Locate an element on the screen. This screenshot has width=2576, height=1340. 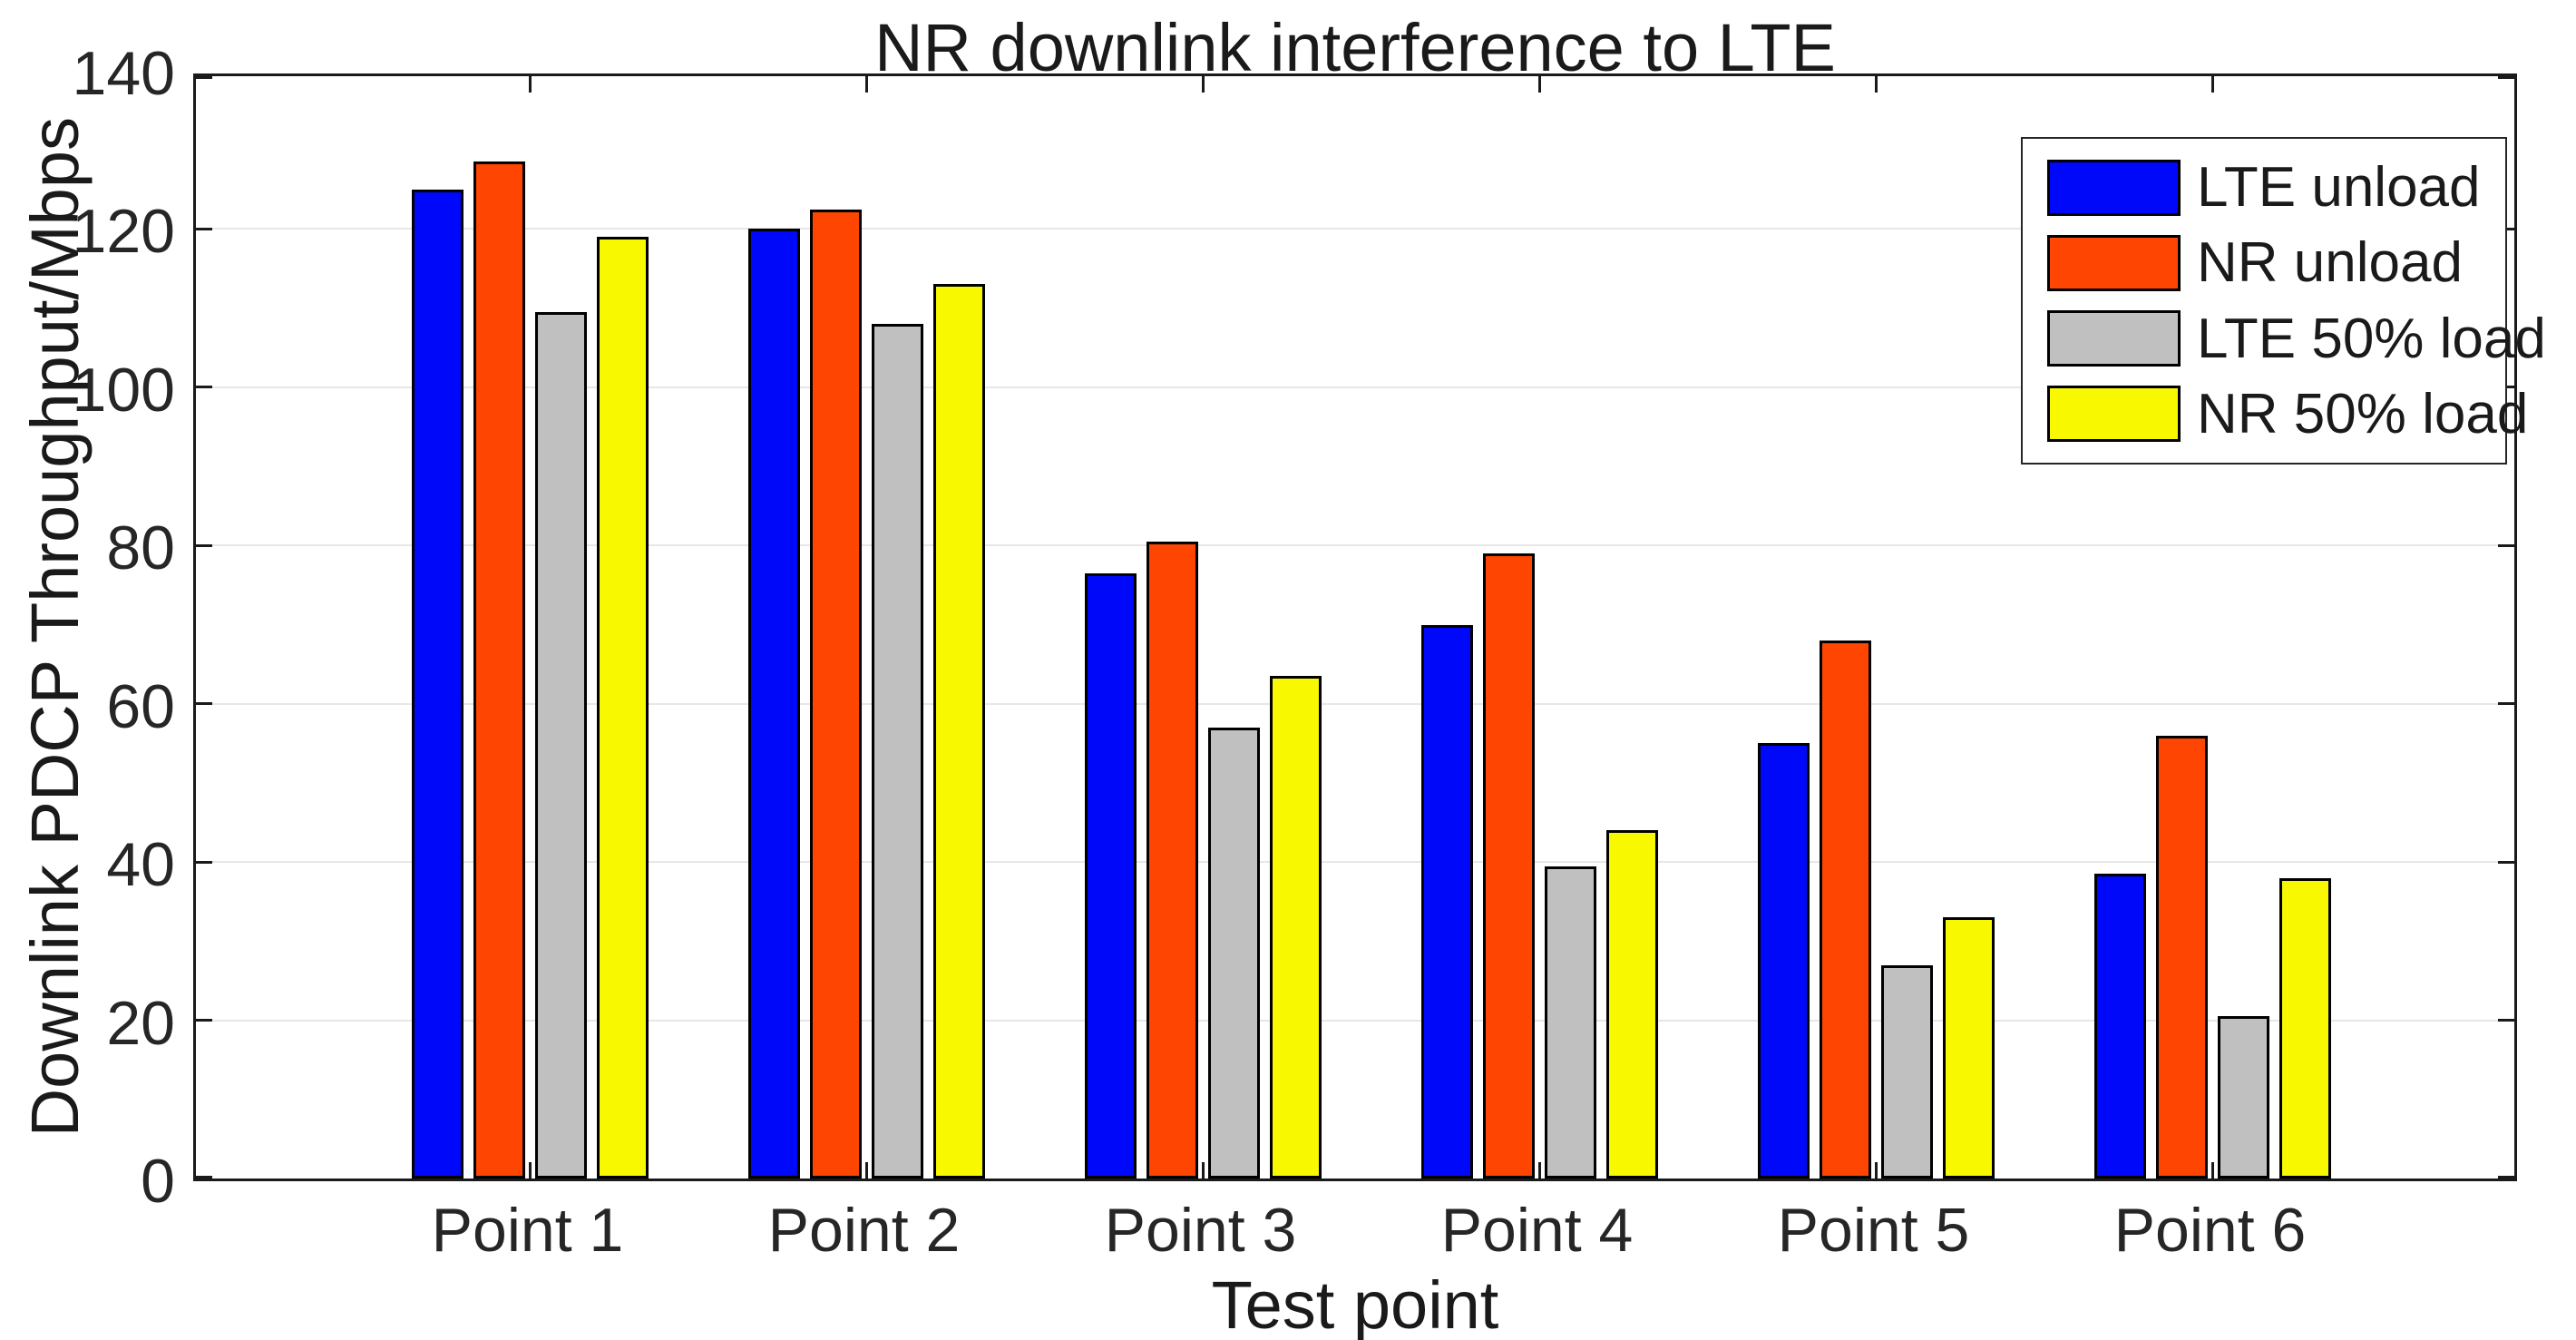
x-axis-label: Test point is located at coordinates (1355, 1303).